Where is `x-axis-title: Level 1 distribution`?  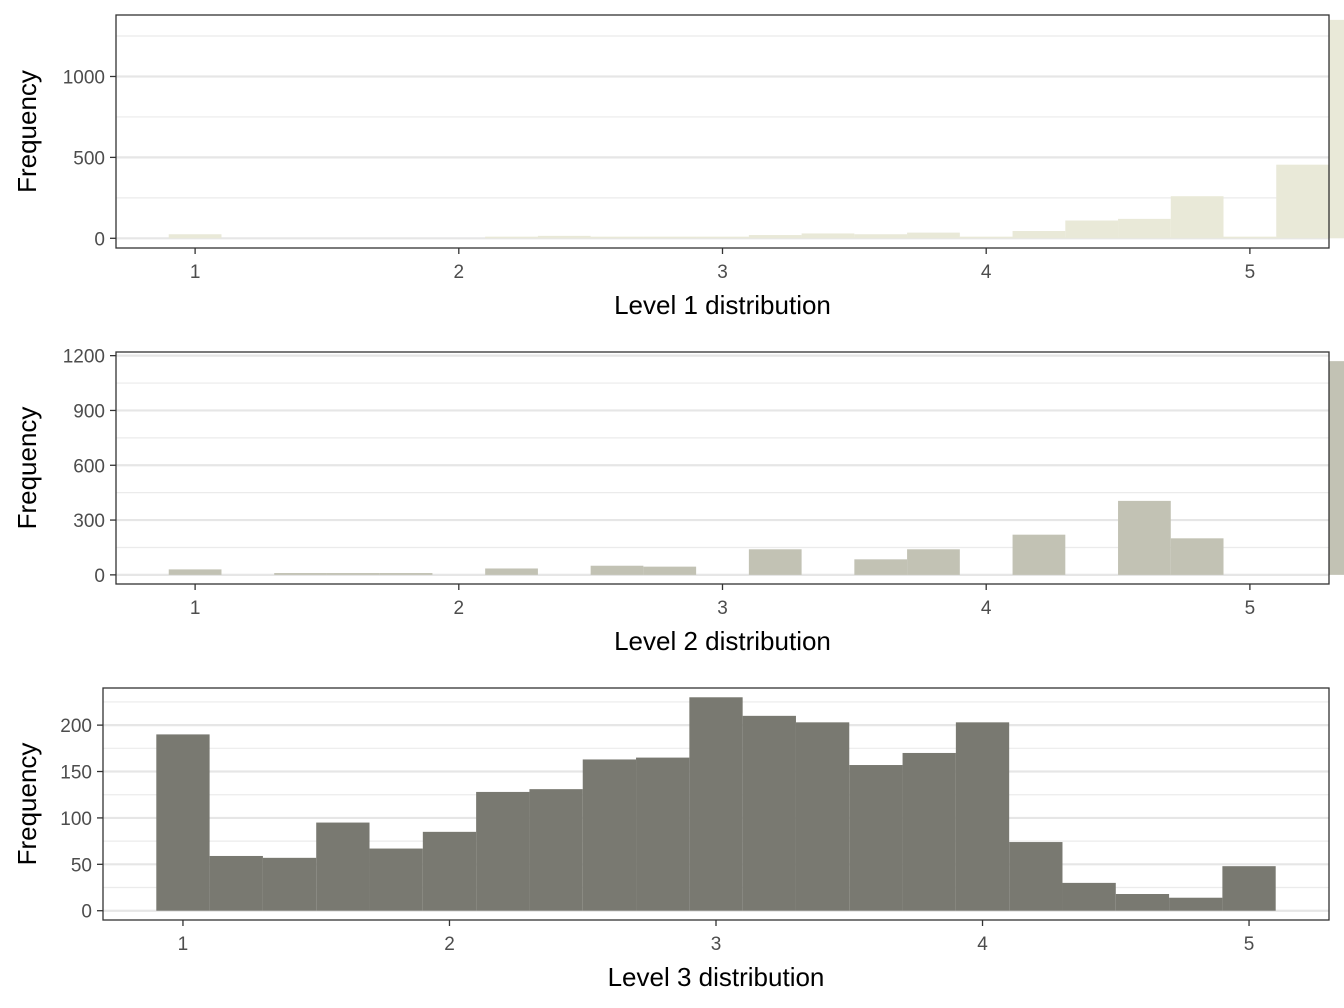
x-axis-title: Level 1 distribution is located at coordinates (722, 305).